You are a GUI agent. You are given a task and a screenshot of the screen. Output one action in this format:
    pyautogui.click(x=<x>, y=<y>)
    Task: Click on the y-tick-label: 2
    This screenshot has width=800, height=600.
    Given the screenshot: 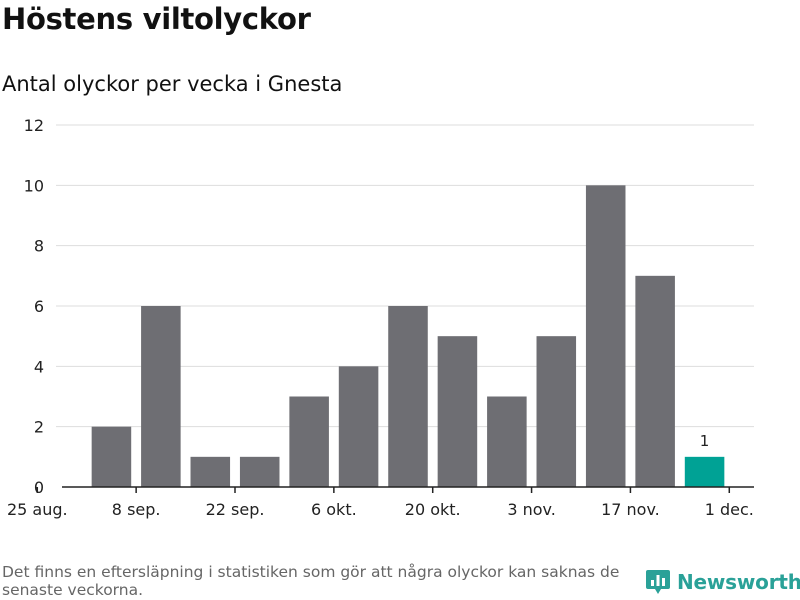 What is the action you would take?
    pyautogui.click(x=39, y=427)
    